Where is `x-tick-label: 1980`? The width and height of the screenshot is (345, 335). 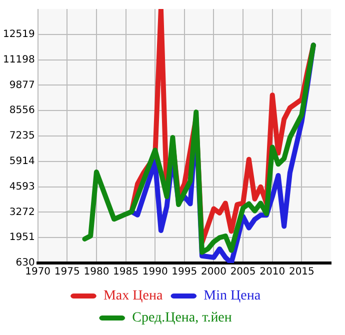 x-tick-label: 1980 is located at coordinates (97, 272).